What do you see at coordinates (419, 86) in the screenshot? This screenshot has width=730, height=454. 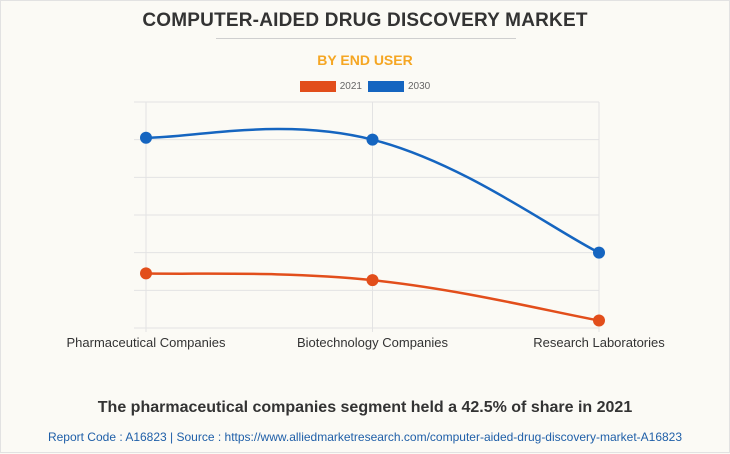 I see `legend-label-2030: 2030` at bounding box center [419, 86].